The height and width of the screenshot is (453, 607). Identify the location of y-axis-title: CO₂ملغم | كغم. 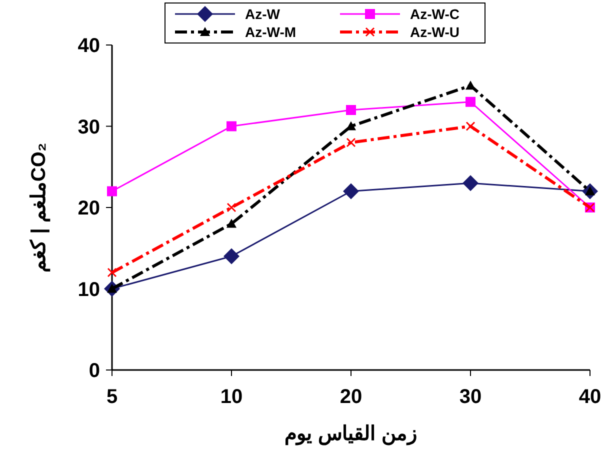
(39, 207).